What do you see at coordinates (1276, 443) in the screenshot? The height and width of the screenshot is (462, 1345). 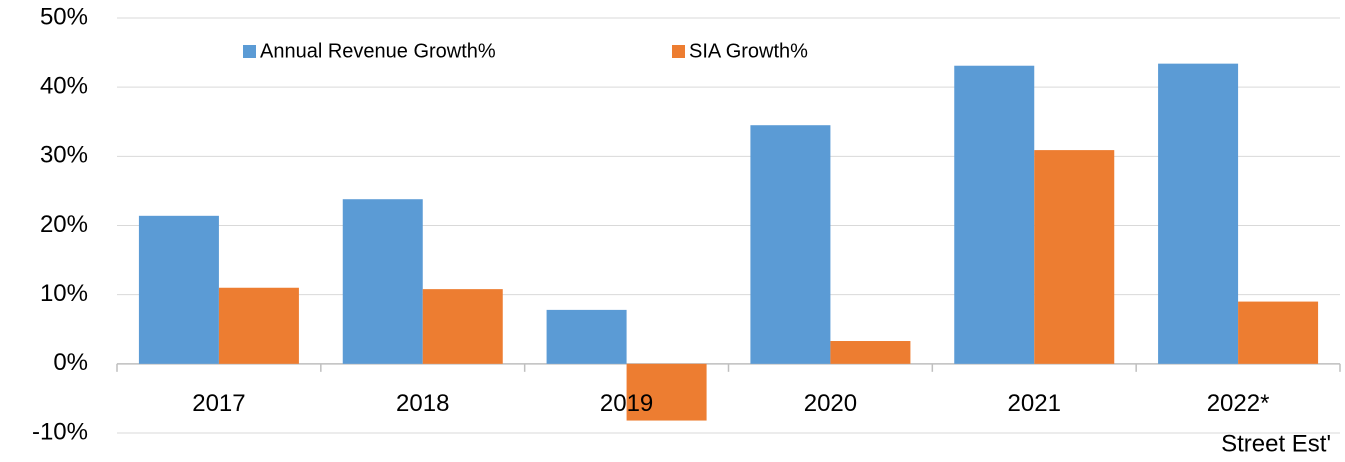 I see `annotation: Street Est'` at bounding box center [1276, 443].